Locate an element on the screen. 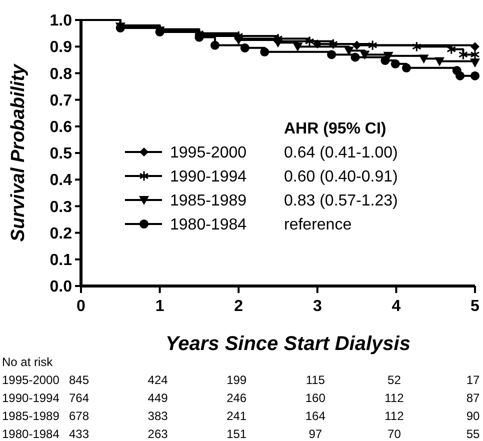 This screenshot has height=441, width=483. y-tick-label: 0.7 is located at coordinates (61, 101).